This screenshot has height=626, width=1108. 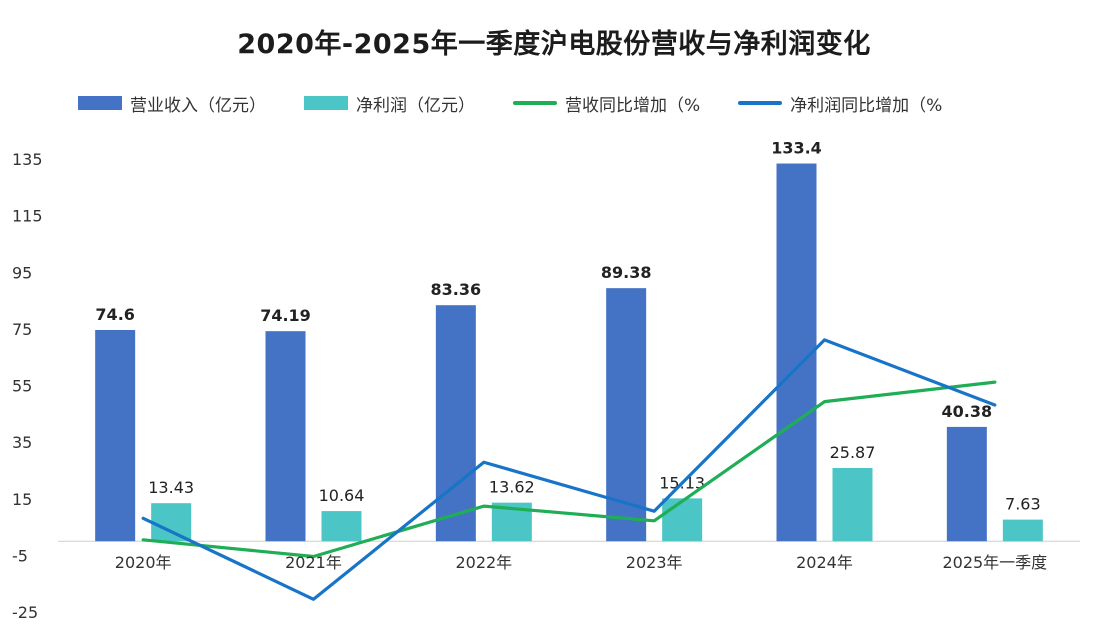 What do you see at coordinates (853, 452) in the screenshot?
I see `net-profit-data-label: 25.87` at bounding box center [853, 452].